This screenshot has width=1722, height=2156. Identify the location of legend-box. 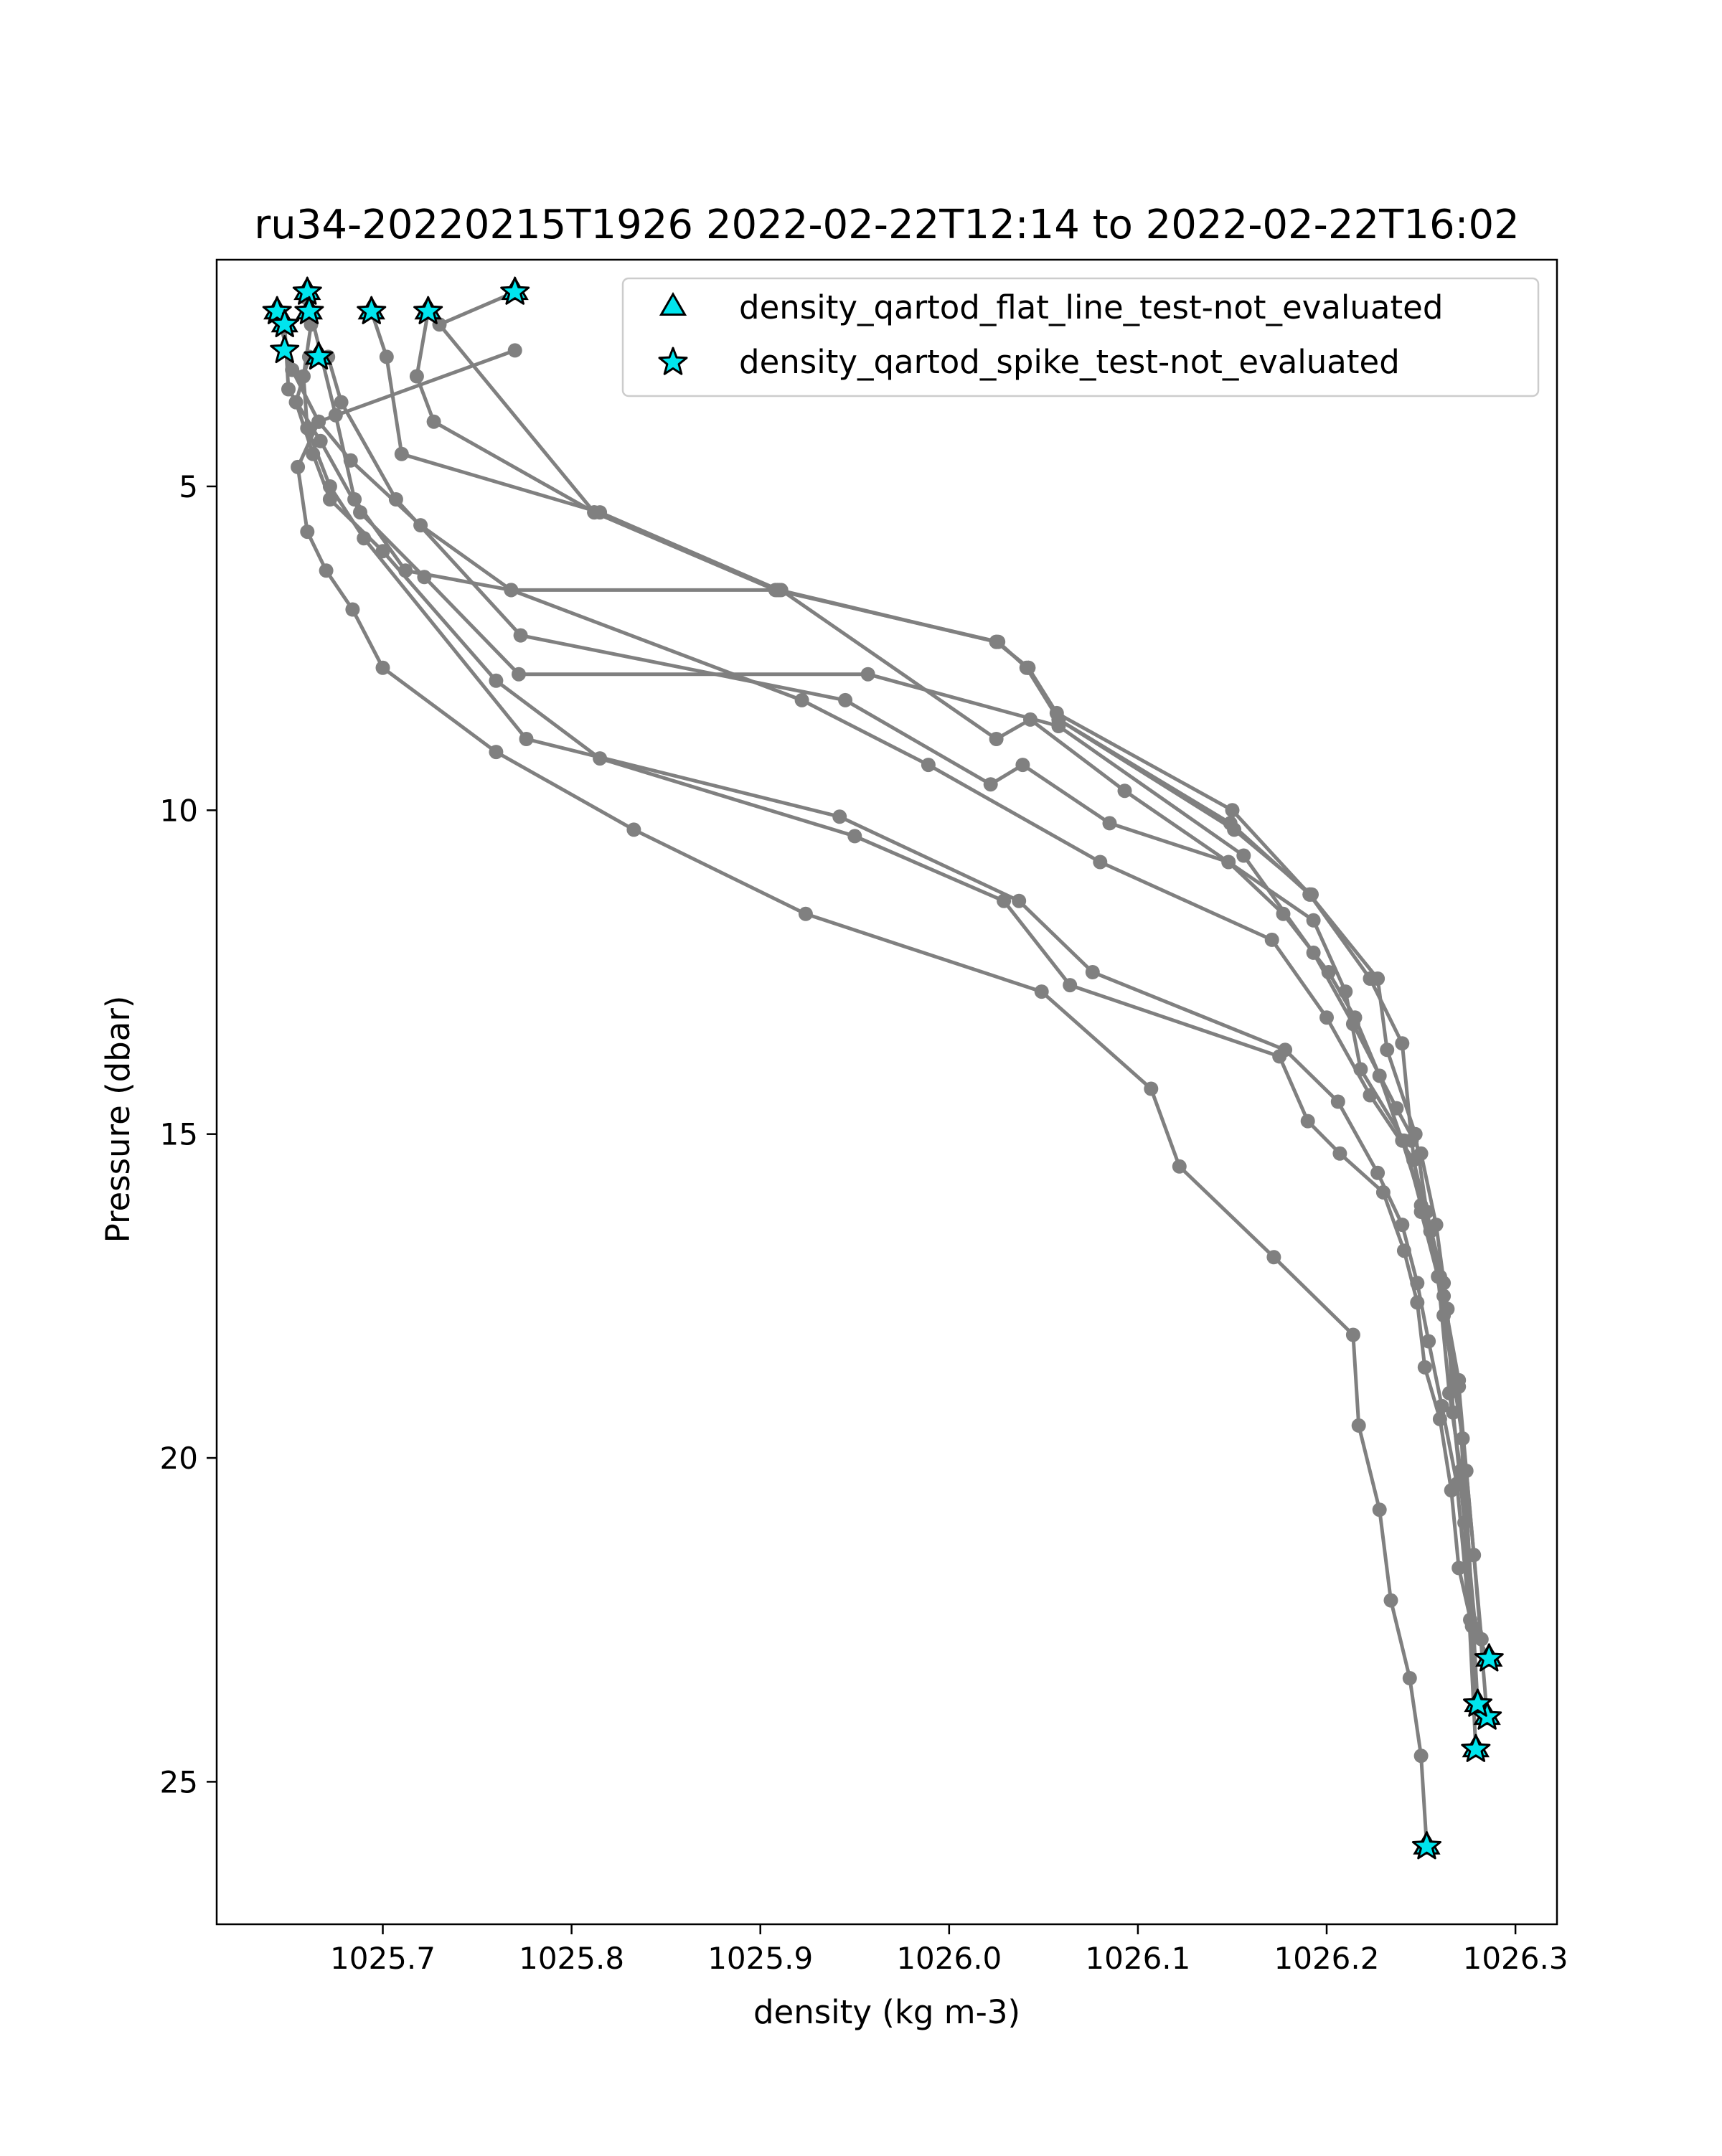
(1081, 337).